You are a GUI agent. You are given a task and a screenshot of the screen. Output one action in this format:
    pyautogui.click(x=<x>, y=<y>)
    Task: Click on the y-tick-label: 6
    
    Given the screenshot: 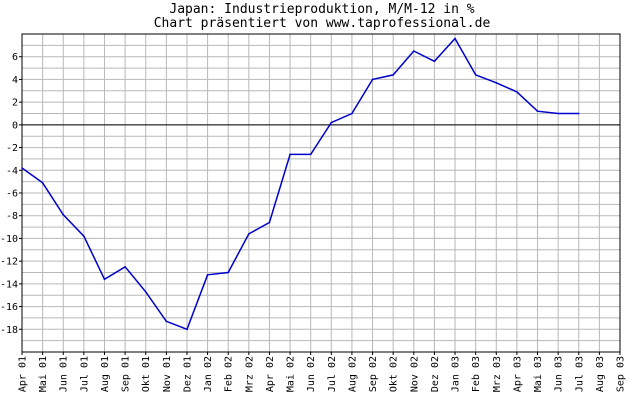 What is the action you would take?
    pyautogui.click(x=15, y=57)
    